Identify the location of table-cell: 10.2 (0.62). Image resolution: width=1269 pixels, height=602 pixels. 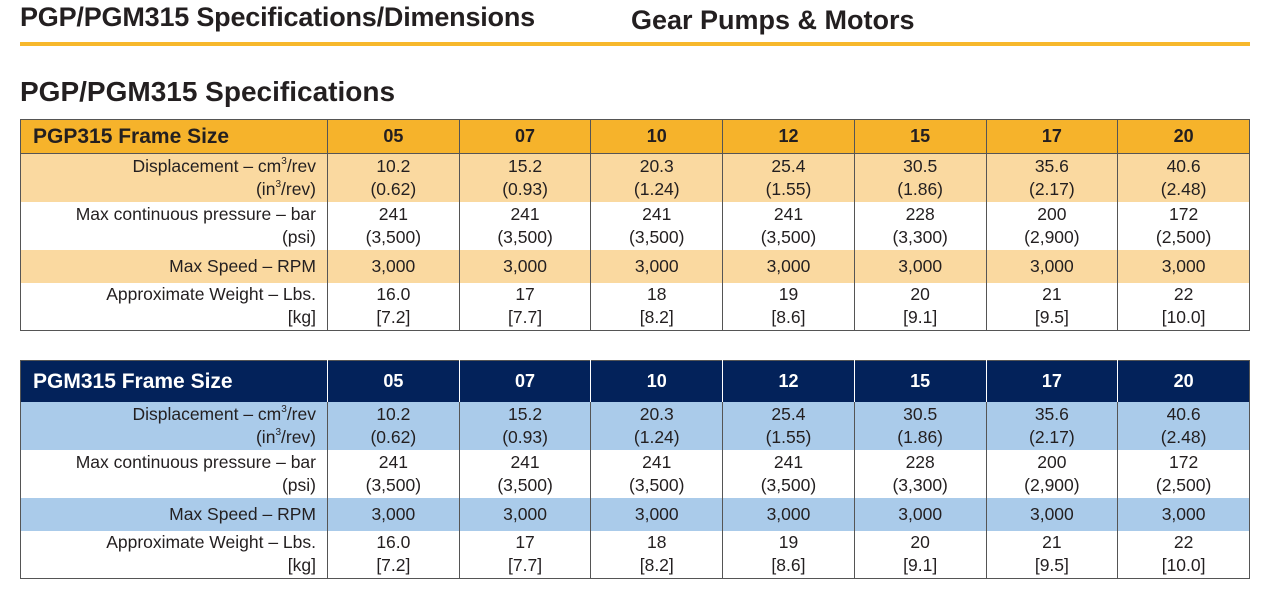
(393, 177).